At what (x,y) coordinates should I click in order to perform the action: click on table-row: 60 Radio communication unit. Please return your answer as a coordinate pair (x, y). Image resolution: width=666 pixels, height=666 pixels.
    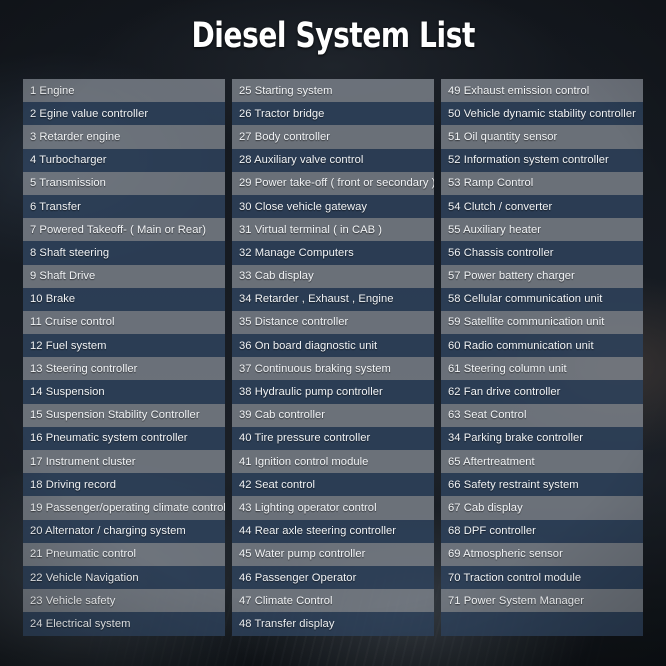
    Looking at the image, I should click on (542, 346).